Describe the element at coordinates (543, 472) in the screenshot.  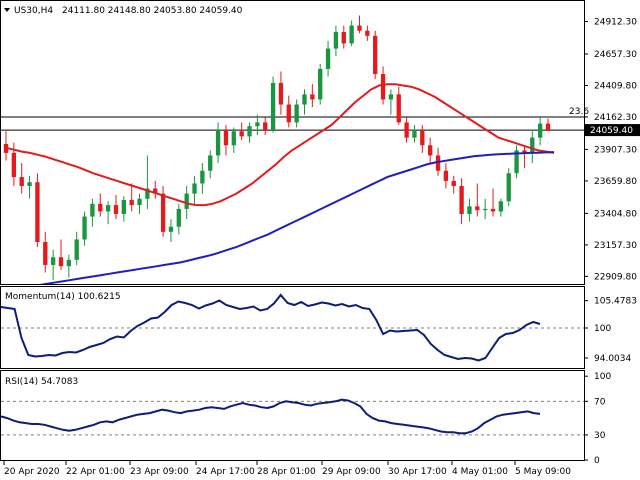
I see `x-tick-label: 5 May 09:00` at that location.